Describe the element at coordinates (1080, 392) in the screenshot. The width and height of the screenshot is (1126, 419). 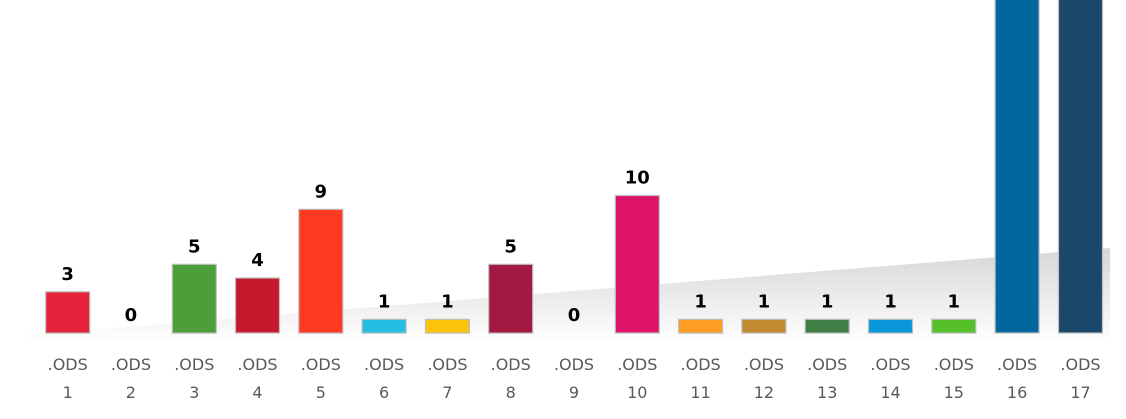
I see `x-tick-label-ods-17-line2: 17` at that location.